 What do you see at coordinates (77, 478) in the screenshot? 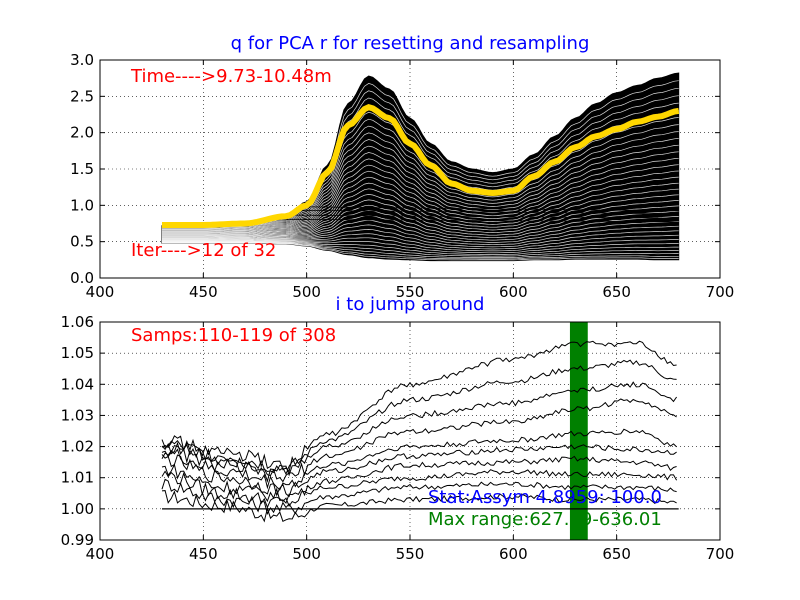
I see `y-tick-label: 1.01` at bounding box center [77, 478].